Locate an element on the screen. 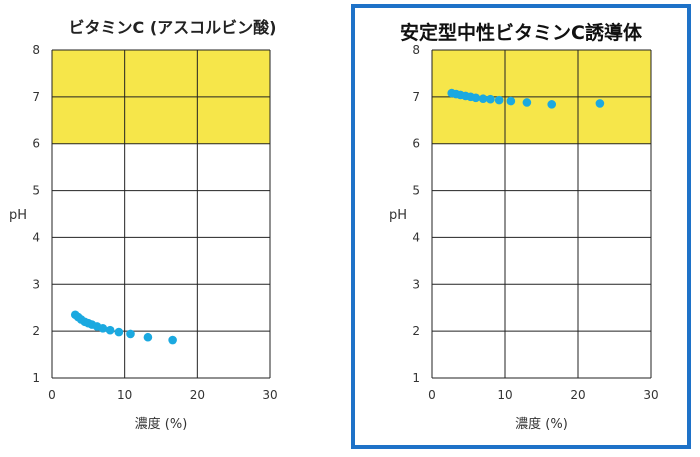 This screenshot has height=457, width=700. chart-title: ビタミンC (アスコルビン酸) is located at coordinates (172, 27).